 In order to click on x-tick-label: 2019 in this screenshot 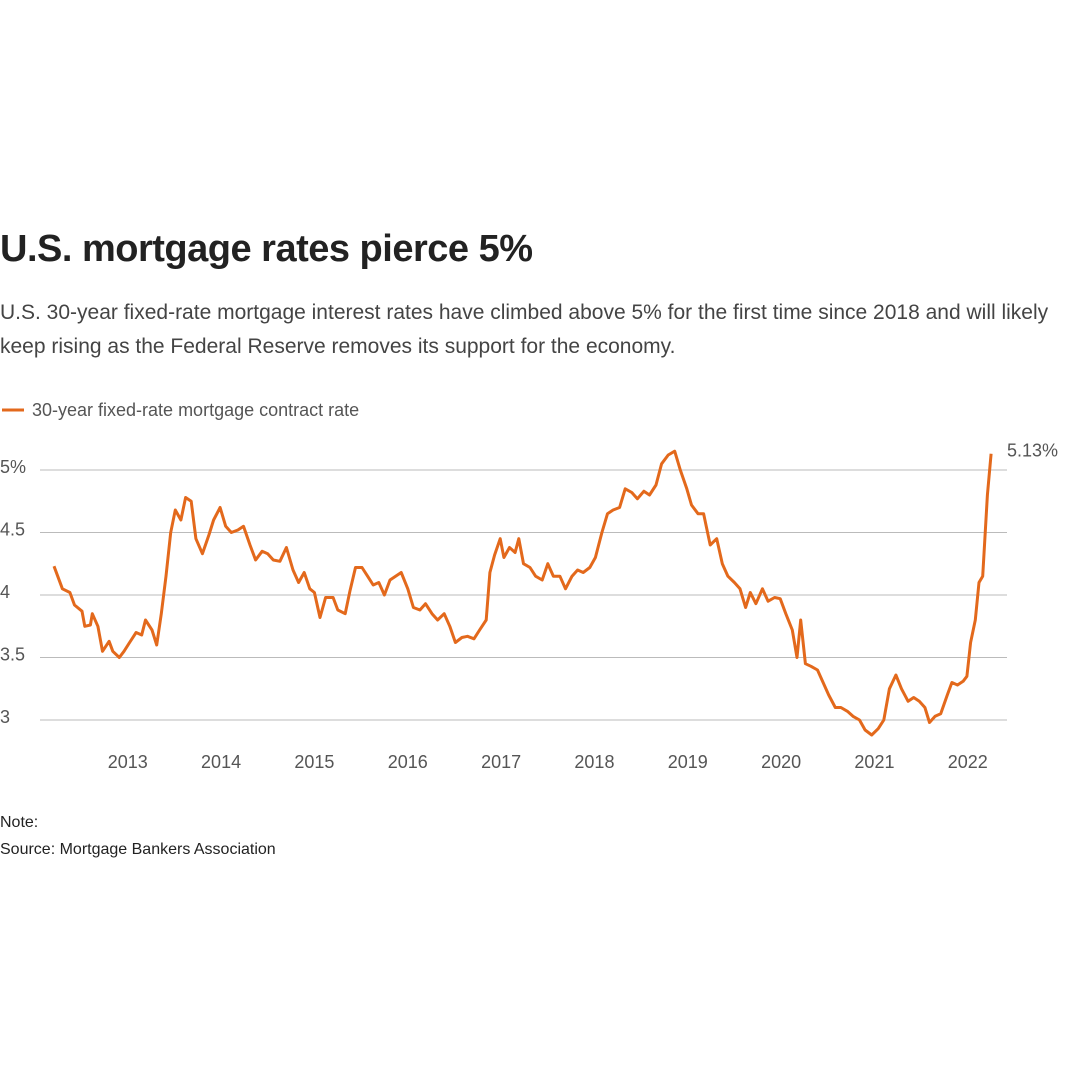, I will do `click(688, 762)`.